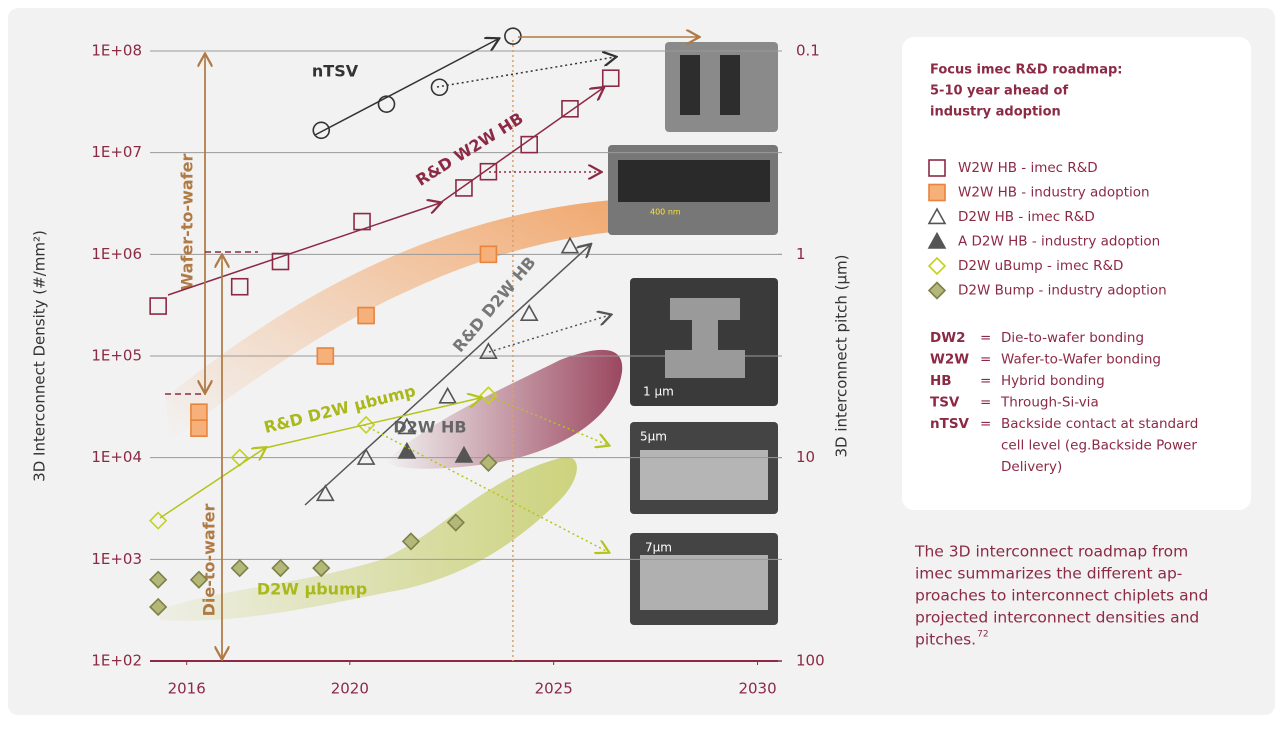 The width and height of the screenshot is (1283, 731). I want to click on y-tick-label: 1E+06, so click(116, 254).